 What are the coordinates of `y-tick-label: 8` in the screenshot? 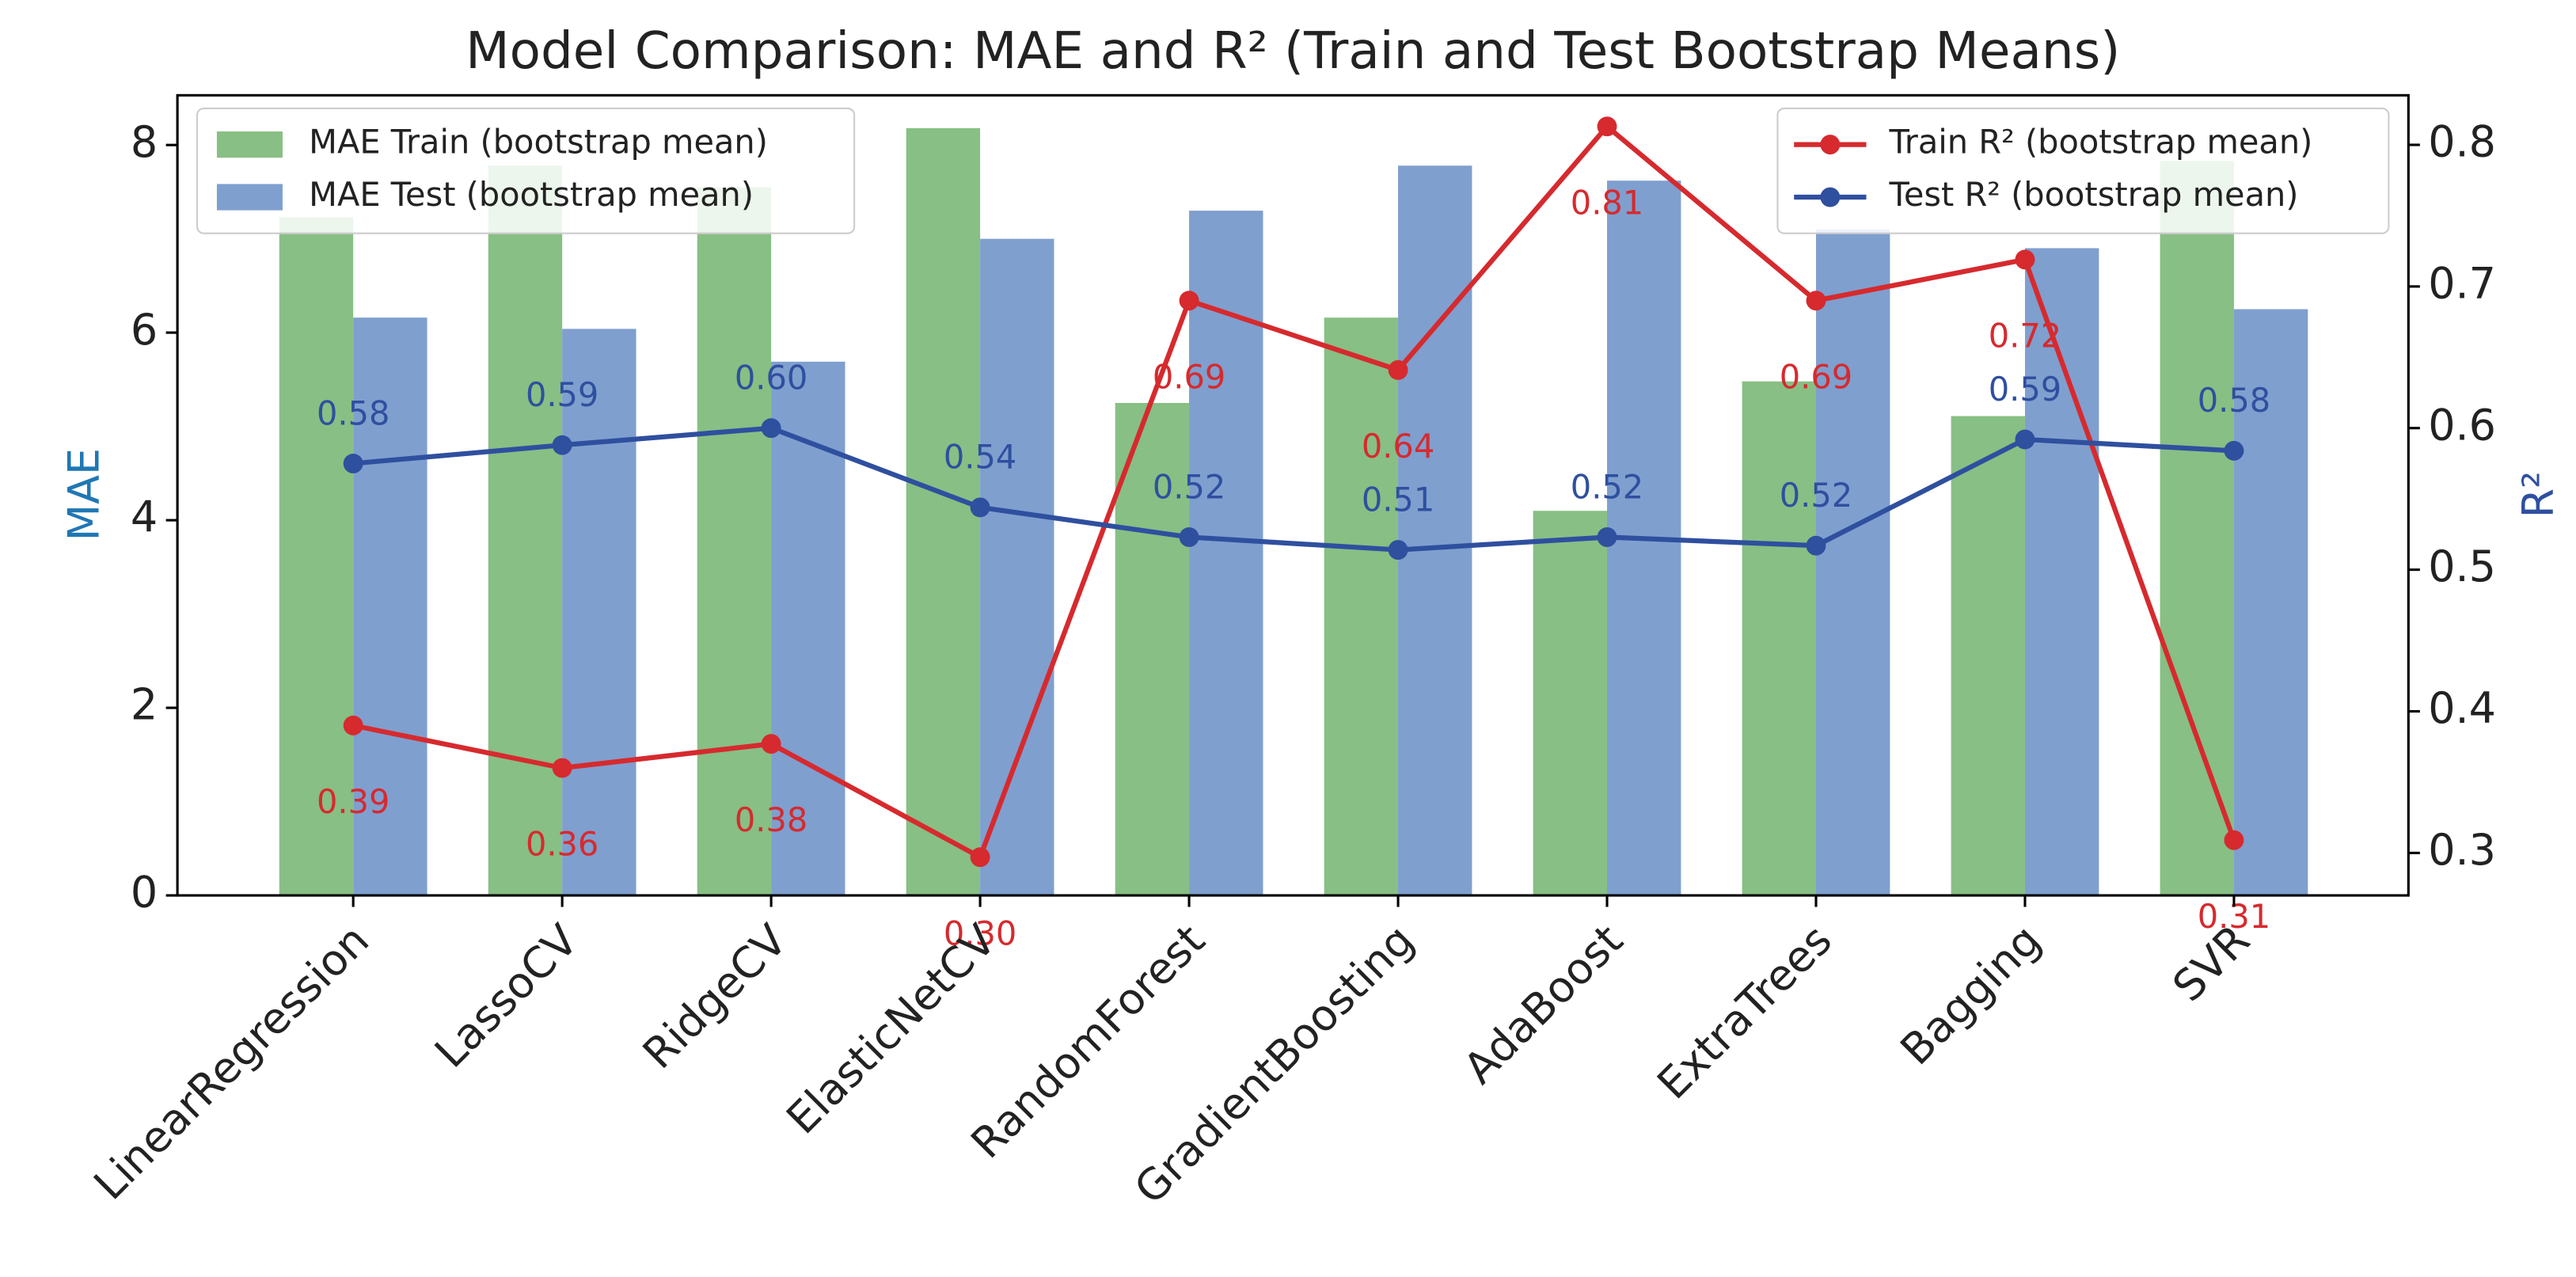 It's located at (144, 142).